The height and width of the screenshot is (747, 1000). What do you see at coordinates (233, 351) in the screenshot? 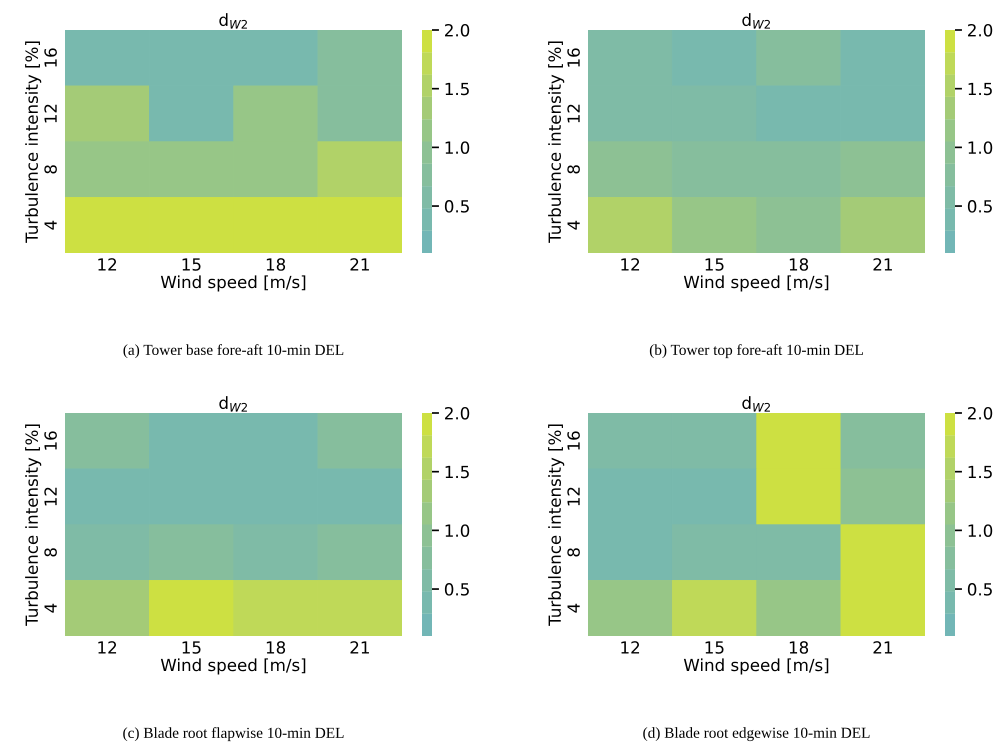
I see `text: (a) Tower base fore-aft 10-min DEL` at bounding box center [233, 351].